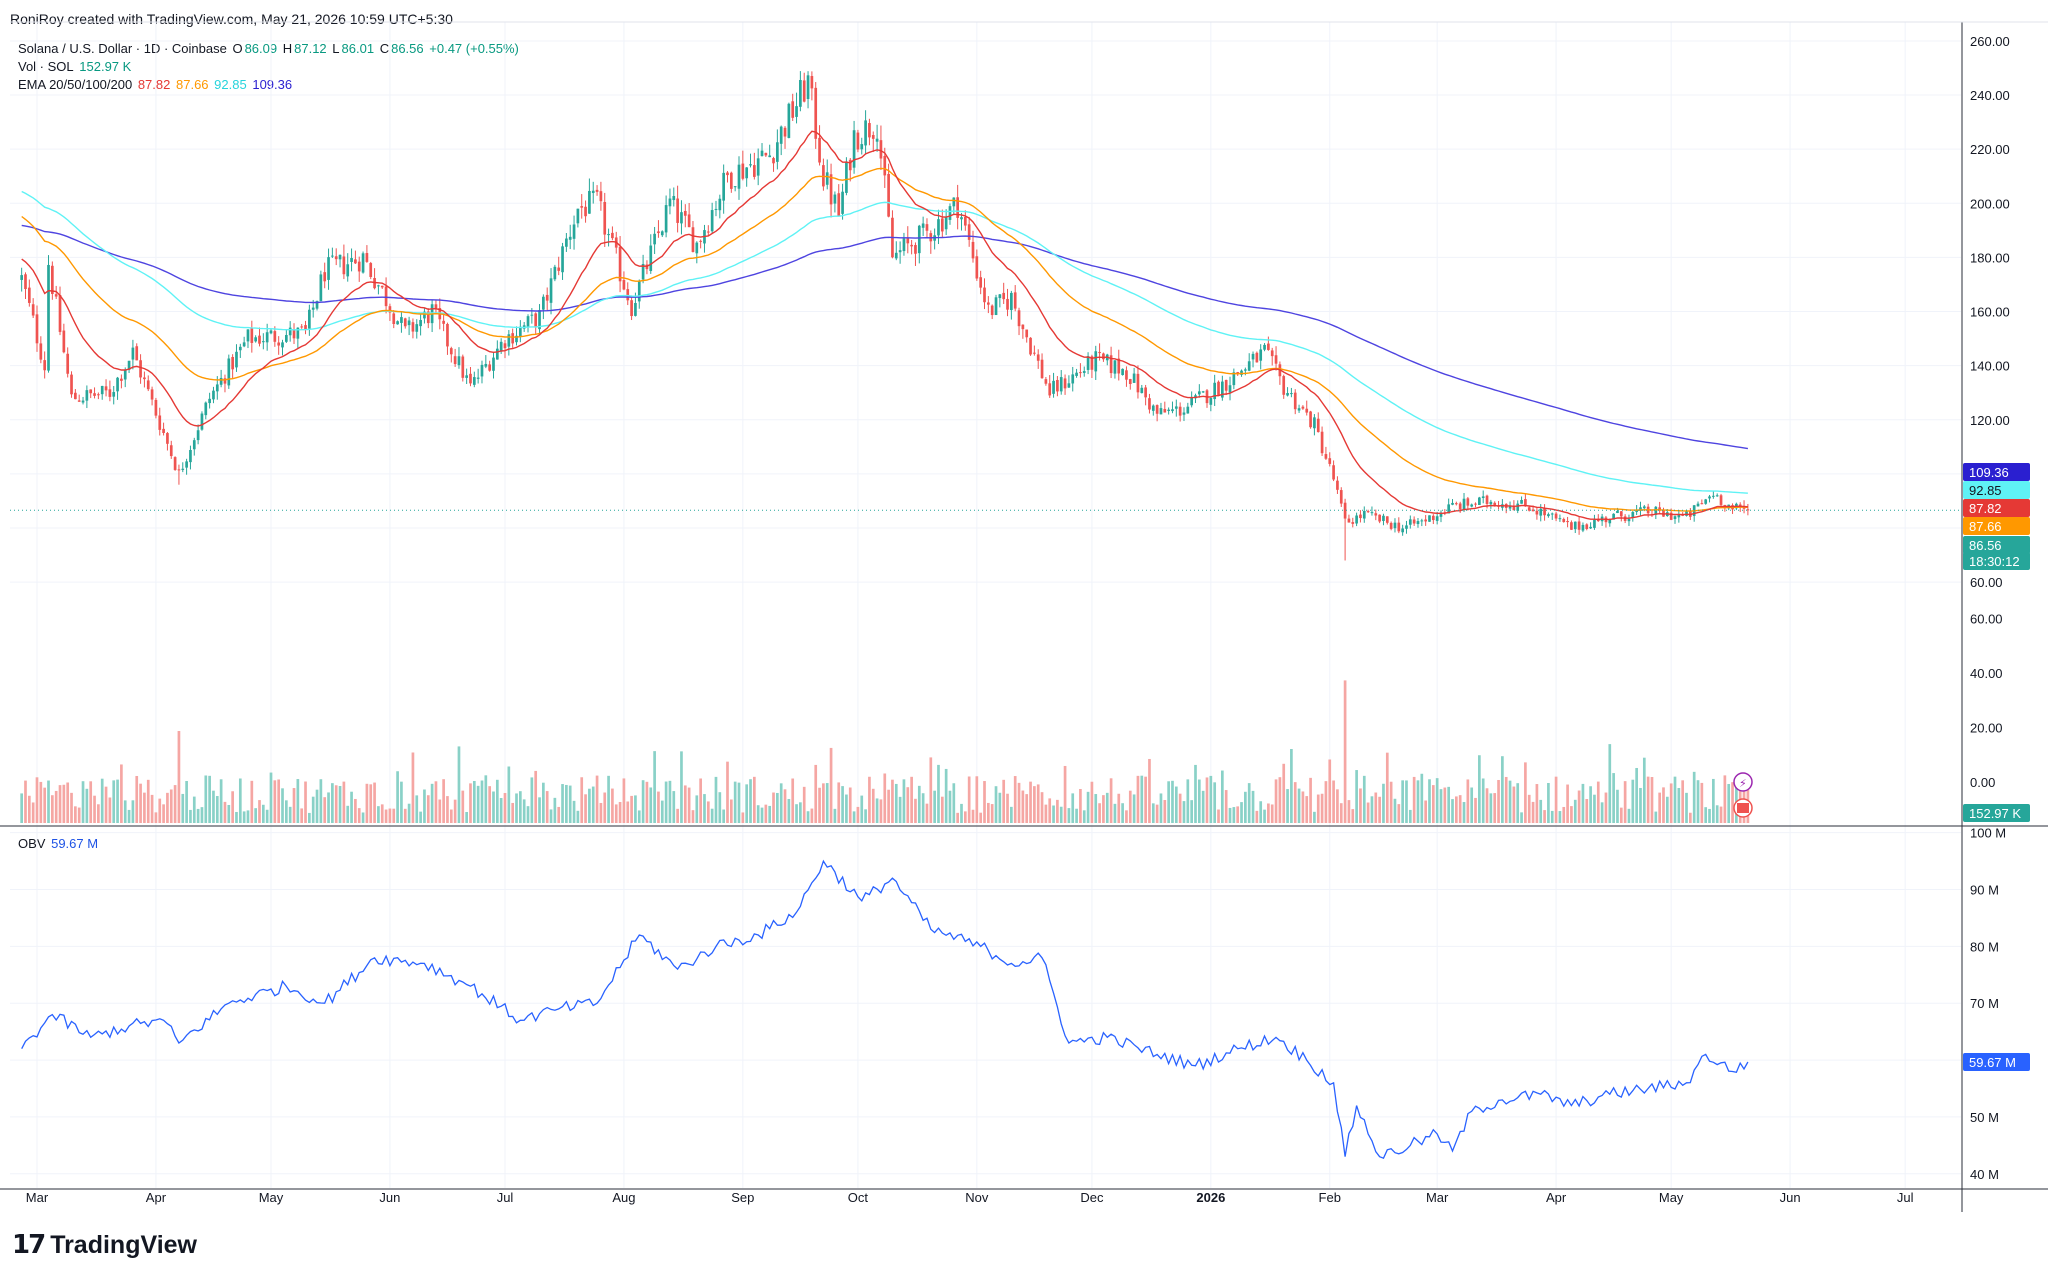  Describe the element at coordinates (75, 84) in the screenshot. I see `legend-ema-label: EMA 20/50/100/200` at that location.